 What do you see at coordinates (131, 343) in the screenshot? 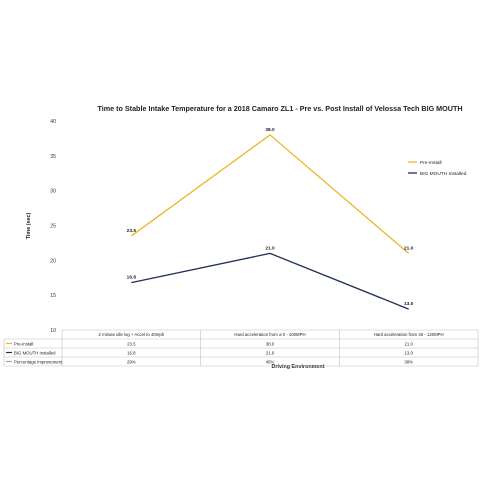
I see `table-cell: 23.5` at bounding box center [131, 343].